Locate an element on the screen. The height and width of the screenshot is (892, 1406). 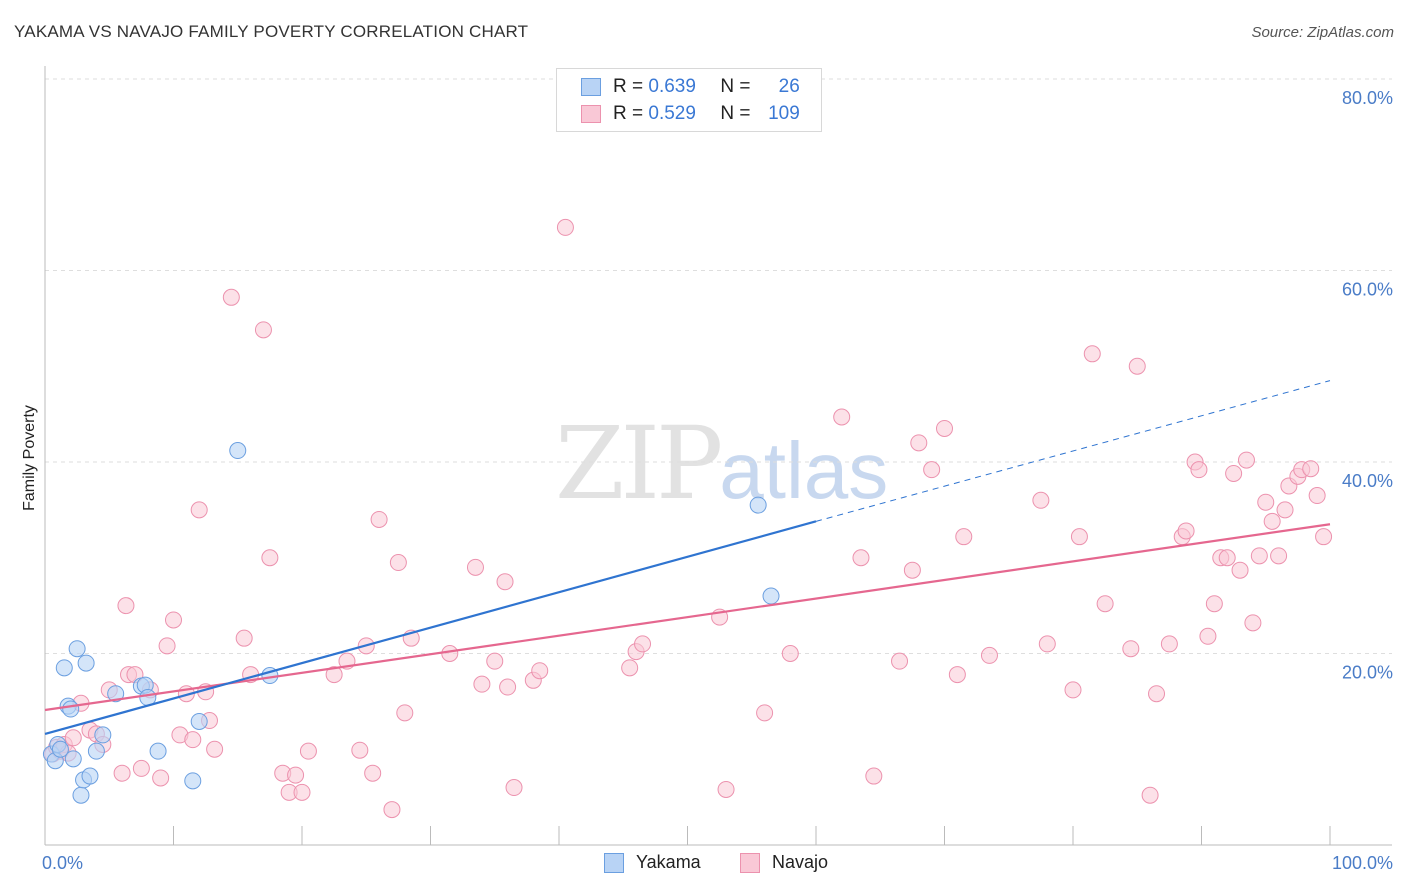
legend-row-yakama: R = 0.639 N = 26 is located at coordinates (690, 87).